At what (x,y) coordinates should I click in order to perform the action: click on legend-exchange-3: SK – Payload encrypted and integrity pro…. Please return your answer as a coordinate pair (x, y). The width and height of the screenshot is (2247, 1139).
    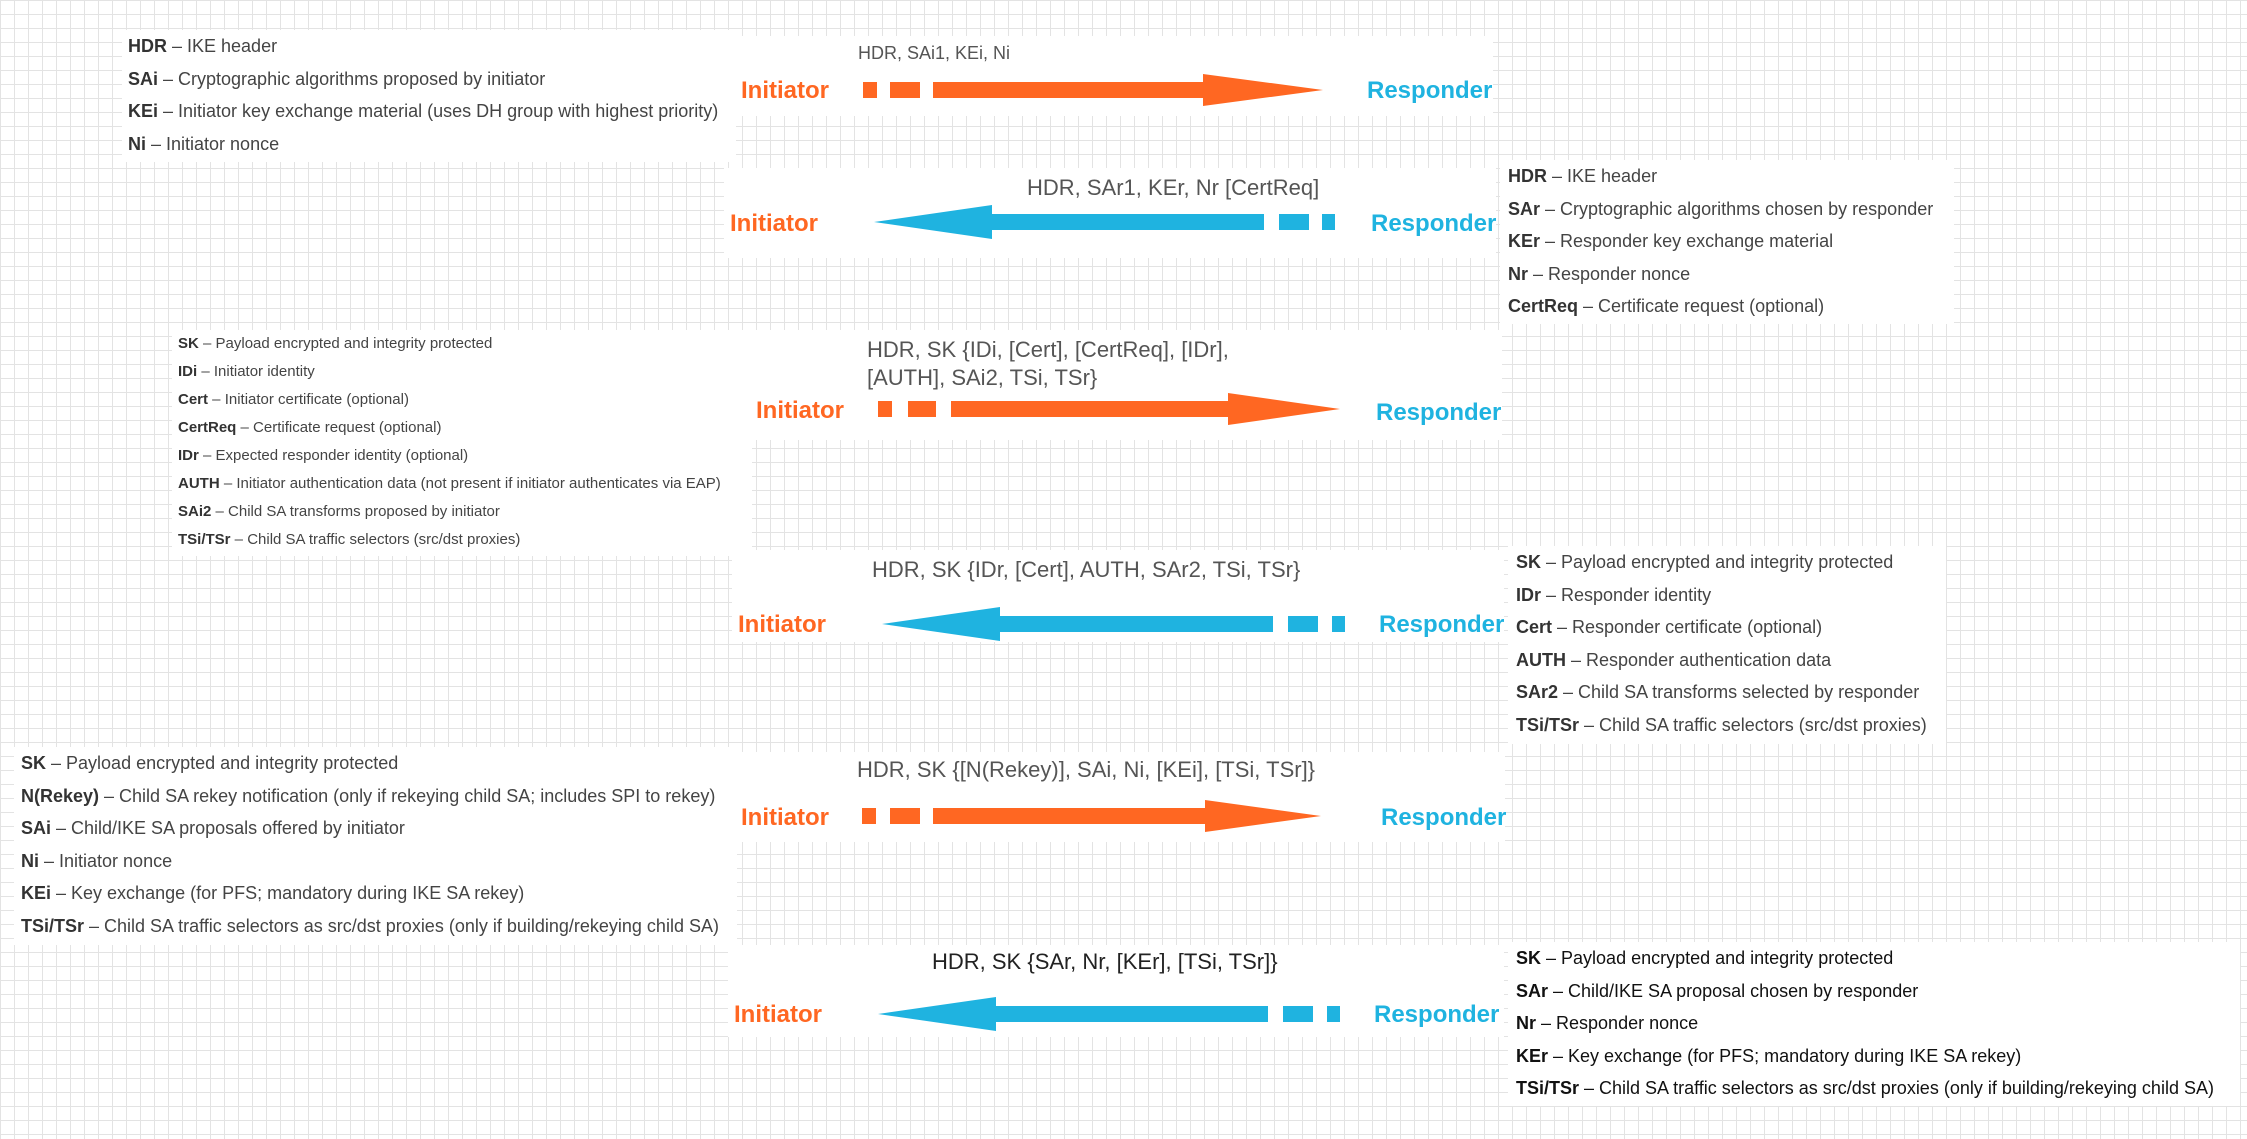
    Looking at the image, I should click on (462, 443).